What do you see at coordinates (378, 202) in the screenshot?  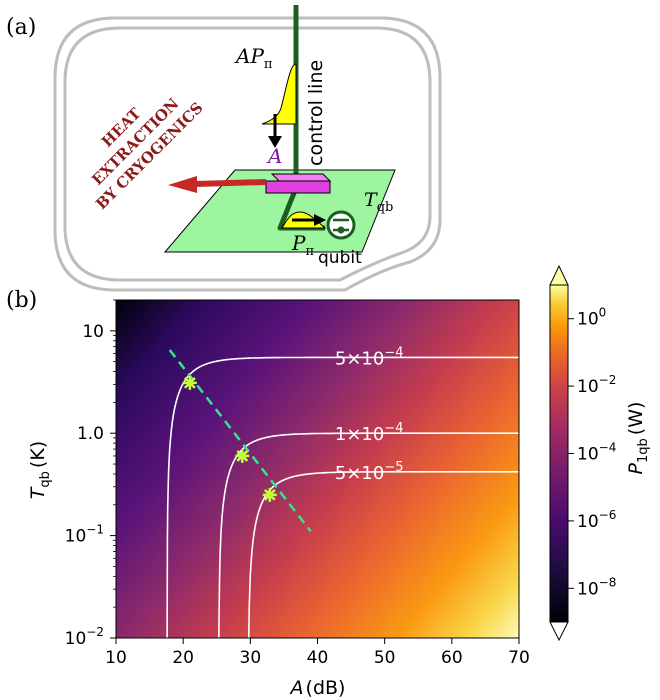 I see `temperature-label: Tqb` at bounding box center [378, 202].